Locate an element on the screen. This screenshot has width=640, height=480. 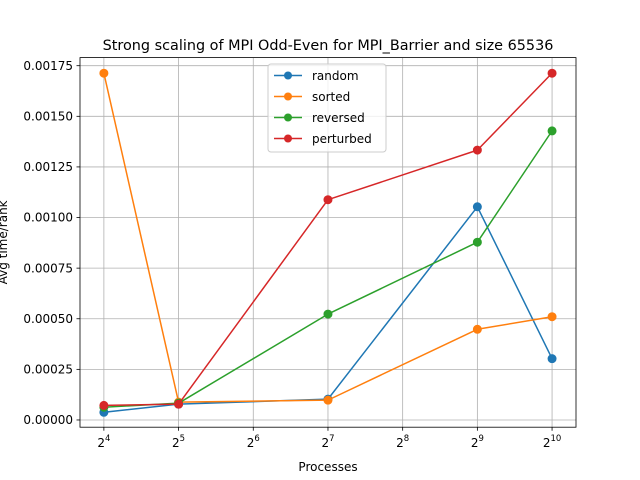
x-tick-exponent: 4 is located at coordinates (107, 439).